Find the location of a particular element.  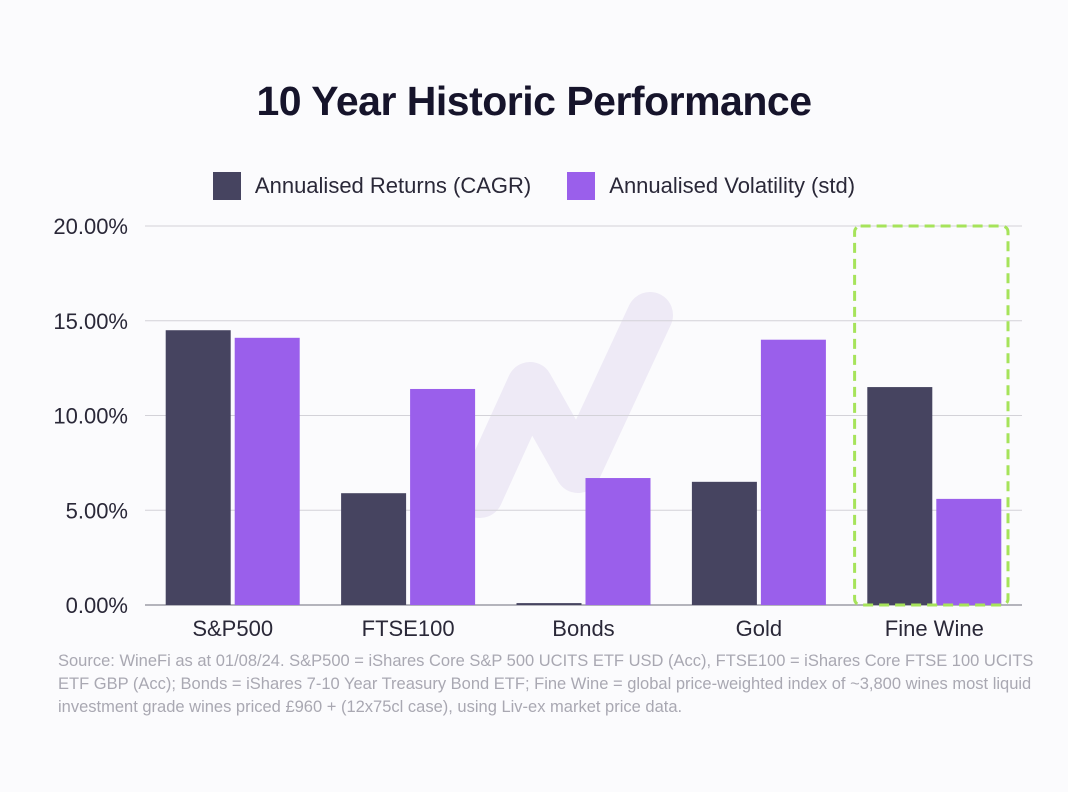

legend-label-returns: Annualised Returns (CAGR) is located at coordinates (393, 185).